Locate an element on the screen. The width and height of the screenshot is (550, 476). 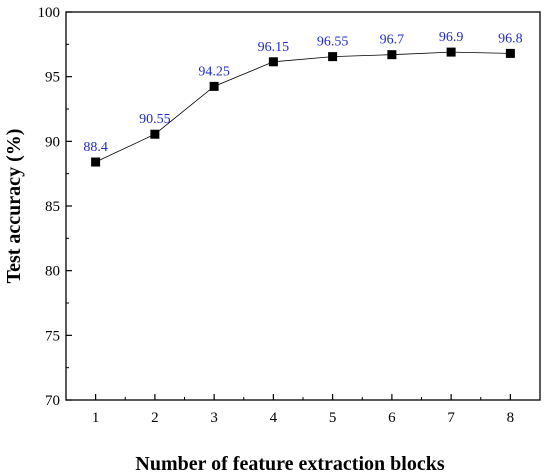
x-ticks: 1 2 3 4 5 6 7 8 is located at coordinates (303, 410).